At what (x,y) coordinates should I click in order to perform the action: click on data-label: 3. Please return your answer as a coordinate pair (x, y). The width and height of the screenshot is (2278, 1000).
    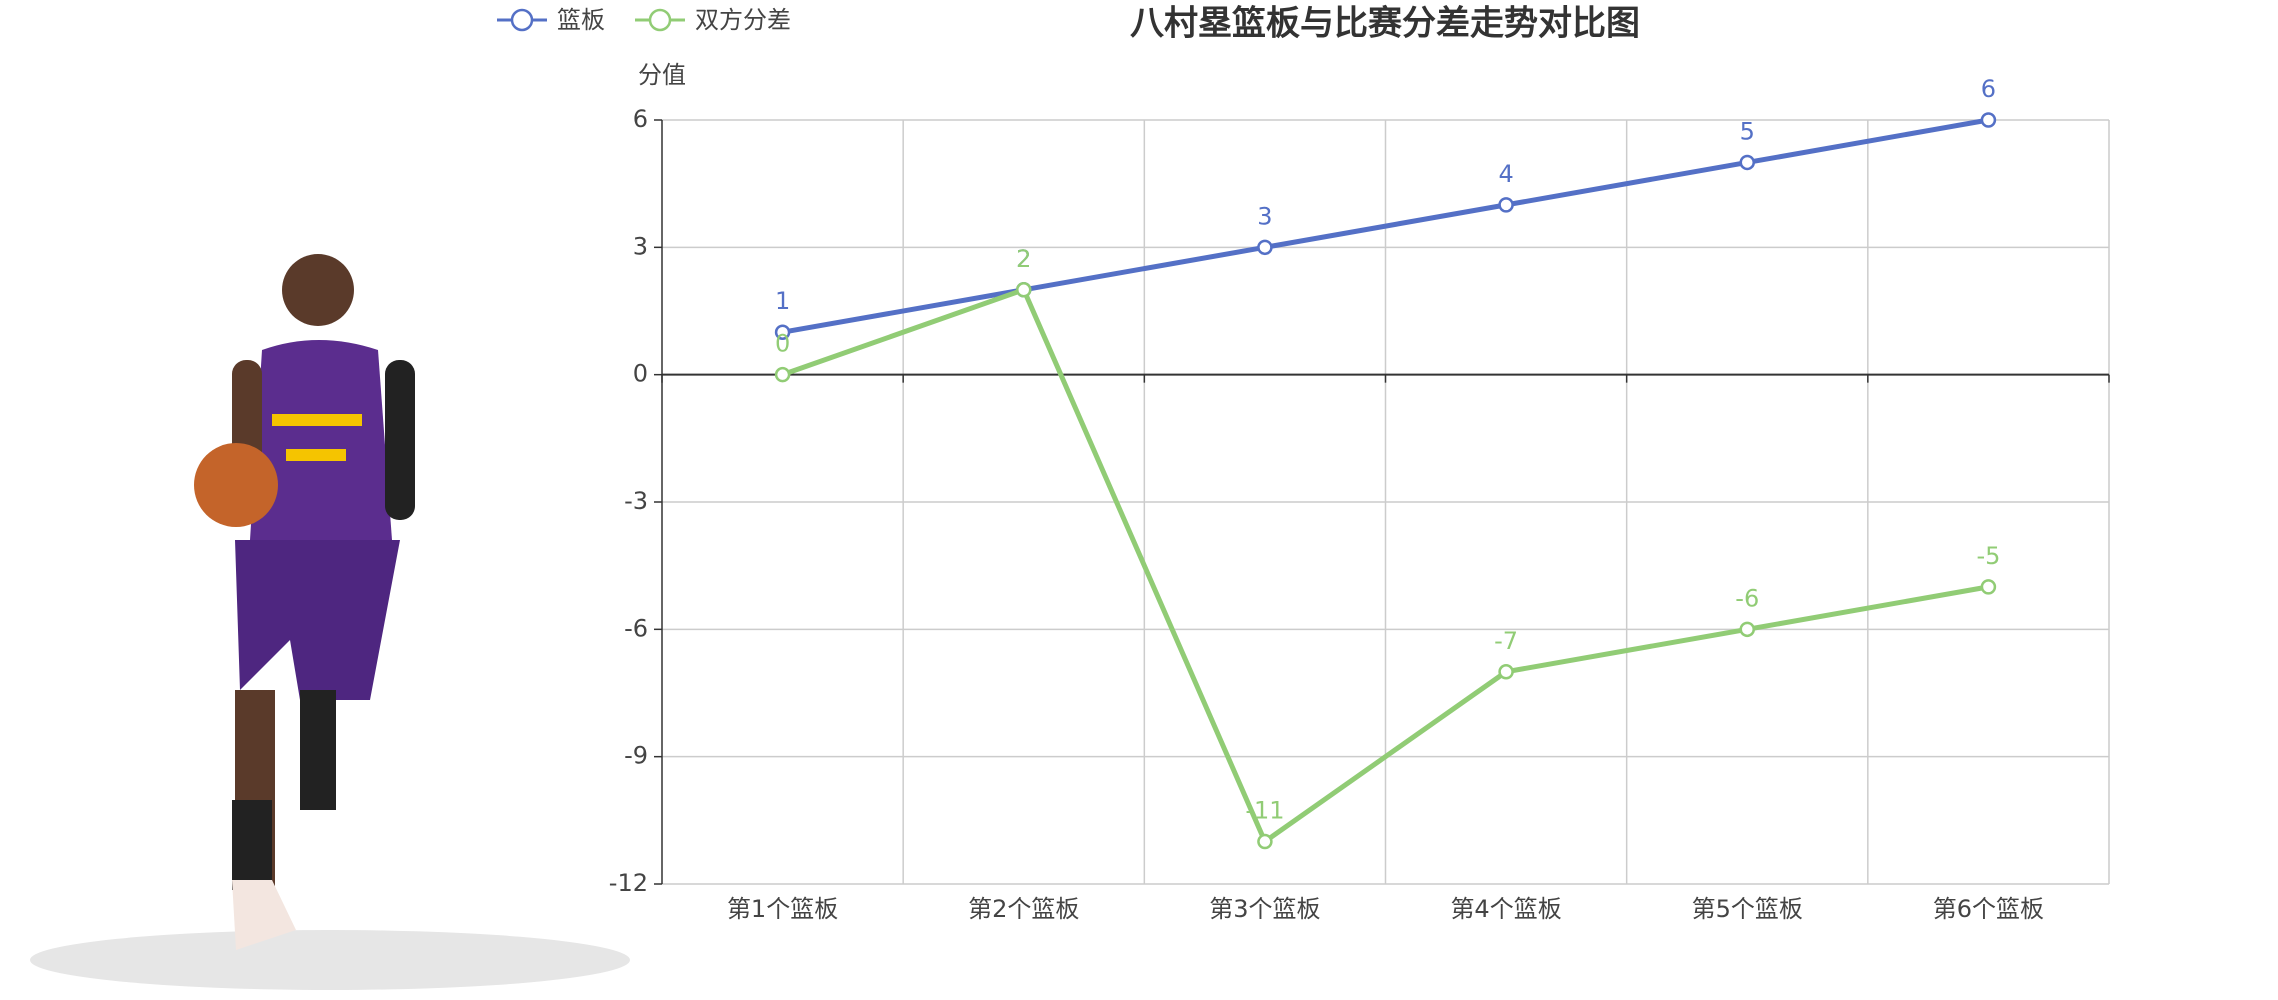
    Looking at the image, I should click on (1264, 216).